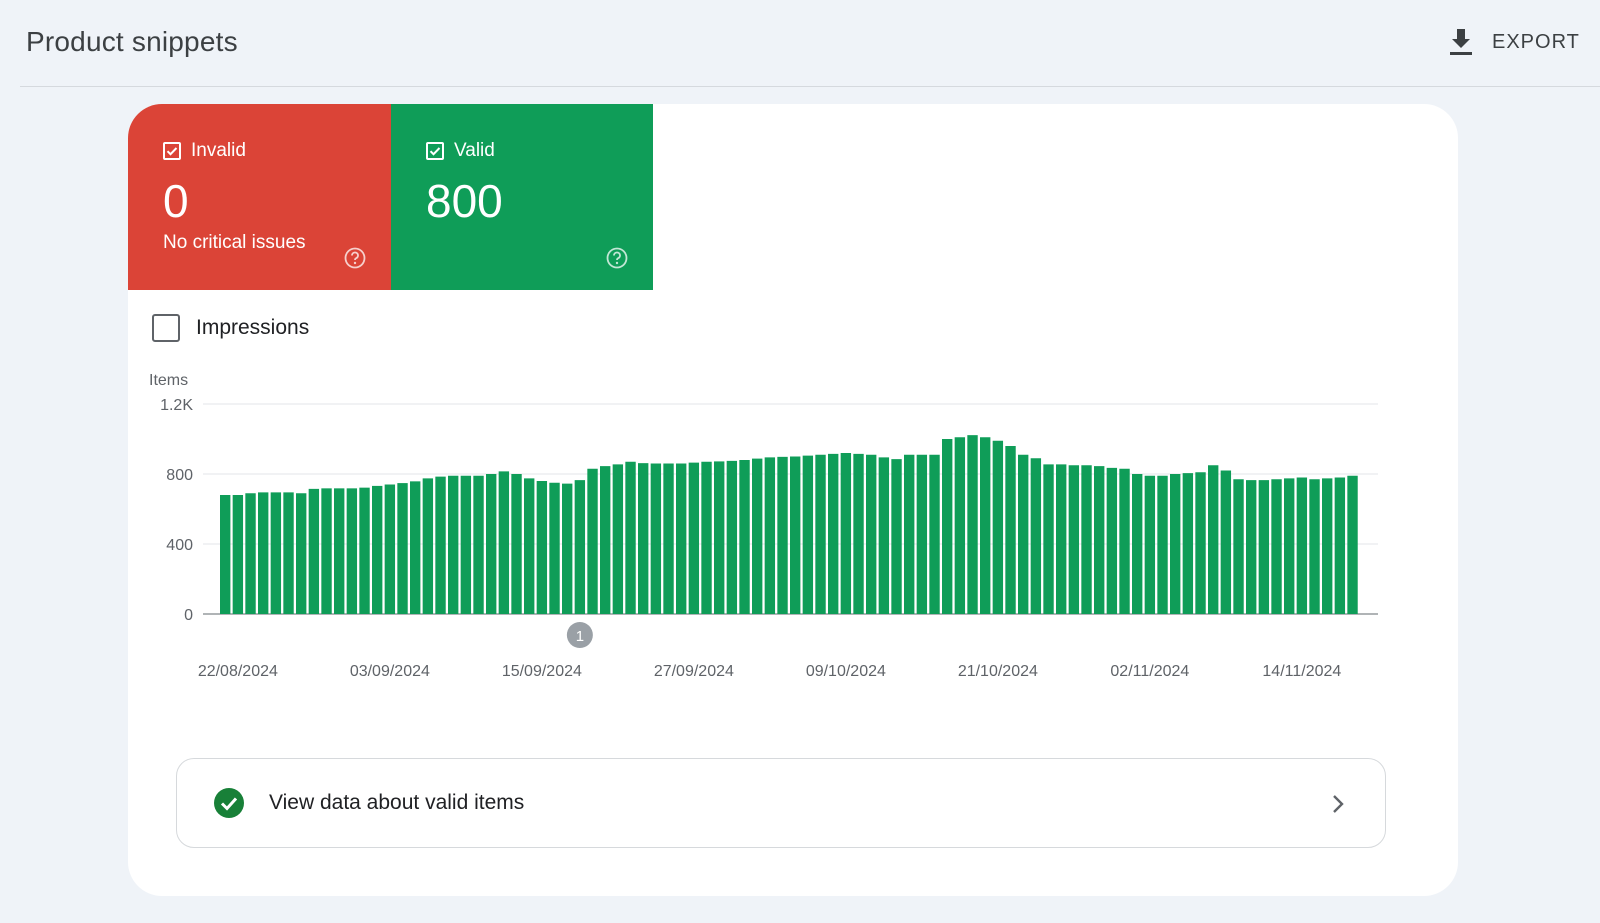 The height and width of the screenshot is (923, 1600). What do you see at coordinates (176, 405) in the screenshot?
I see `y-tick-label: 1.2K` at bounding box center [176, 405].